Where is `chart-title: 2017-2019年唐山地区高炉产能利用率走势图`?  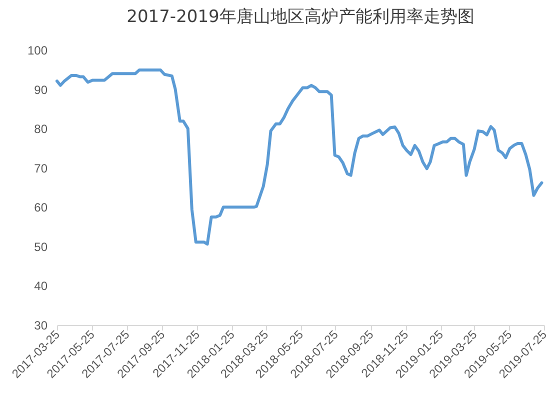
chart-title: 2017-2019年唐山地区高炉产能利用率走势图 is located at coordinates (300, 17).